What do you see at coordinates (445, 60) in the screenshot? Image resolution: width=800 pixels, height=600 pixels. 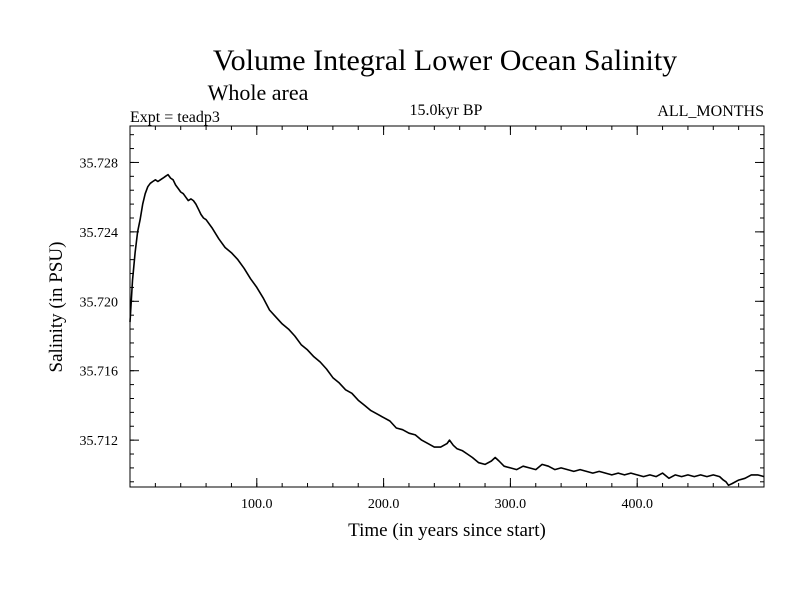 I see `chart-title: Volume Integral Lower Ocean Salinity` at bounding box center [445, 60].